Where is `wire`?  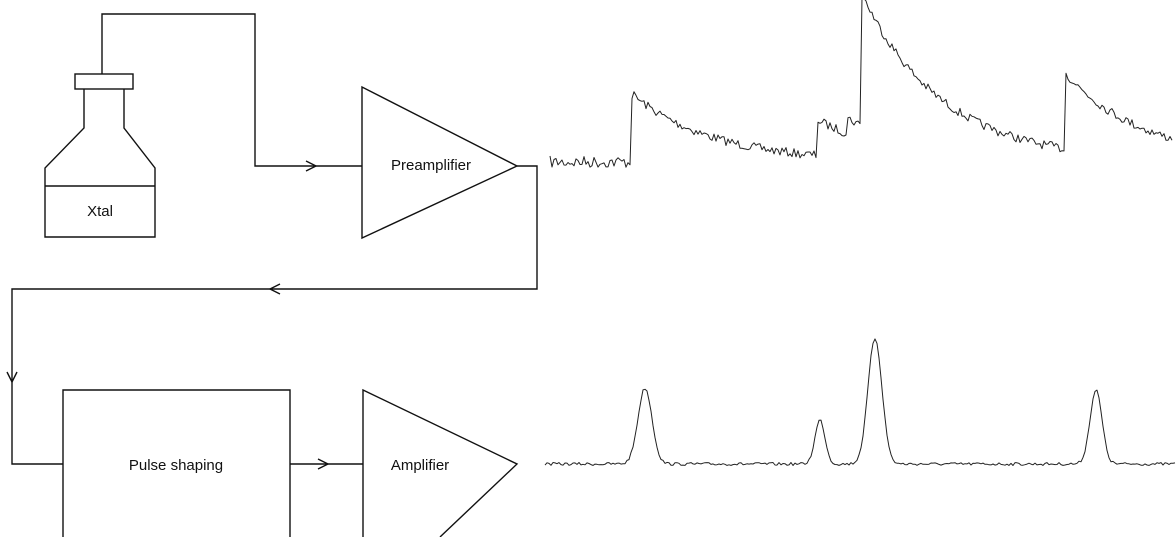 wire is located at coordinates (231, 90).